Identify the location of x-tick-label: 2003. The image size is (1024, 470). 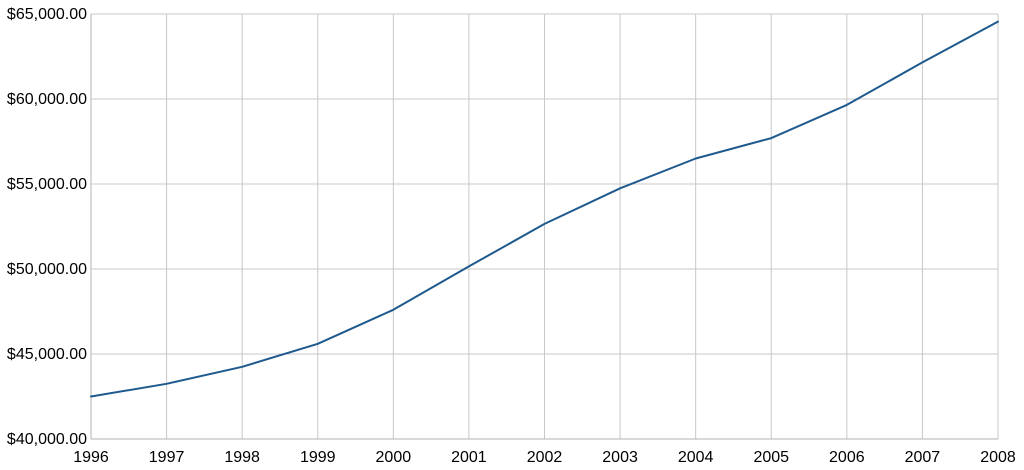
(620, 457).